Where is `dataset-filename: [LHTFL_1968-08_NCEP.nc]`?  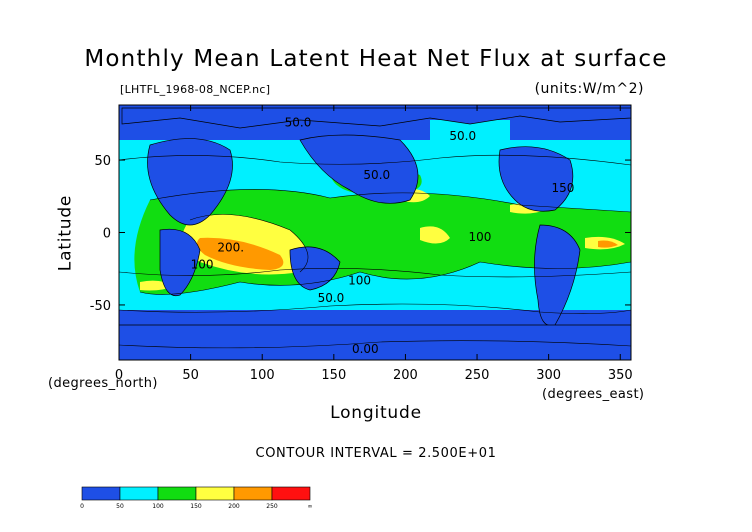
dataset-filename: [LHTFL_1968-08_NCEP.nc] is located at coordinates (195, 89).